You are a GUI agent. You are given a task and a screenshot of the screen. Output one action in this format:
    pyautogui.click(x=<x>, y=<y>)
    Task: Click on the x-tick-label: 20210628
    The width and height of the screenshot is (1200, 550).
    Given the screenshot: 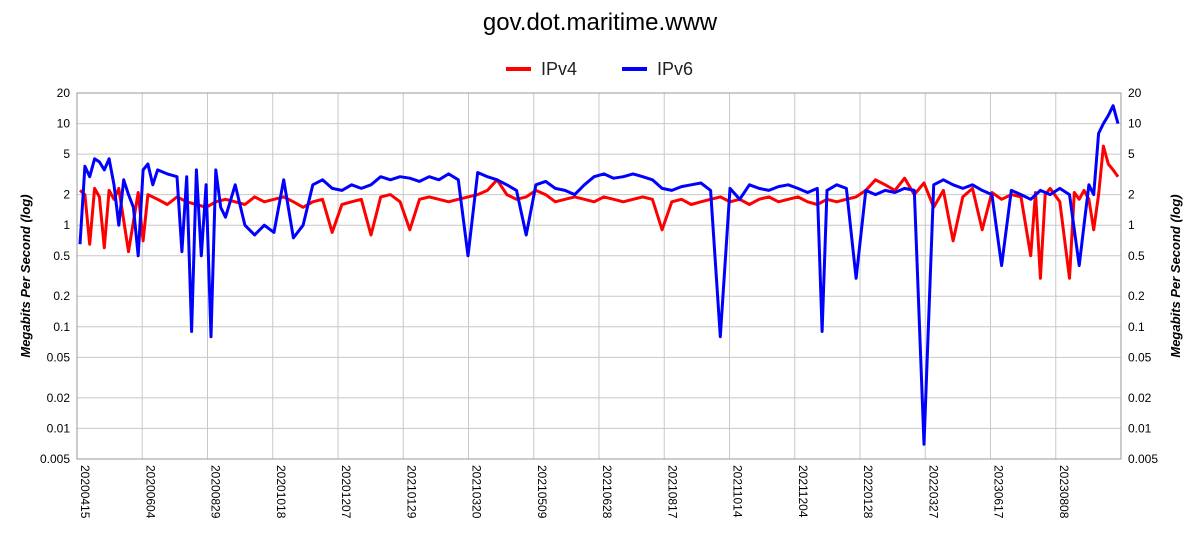 What is the action you would take?
    pyautogui.click(x=607, y=492)
    